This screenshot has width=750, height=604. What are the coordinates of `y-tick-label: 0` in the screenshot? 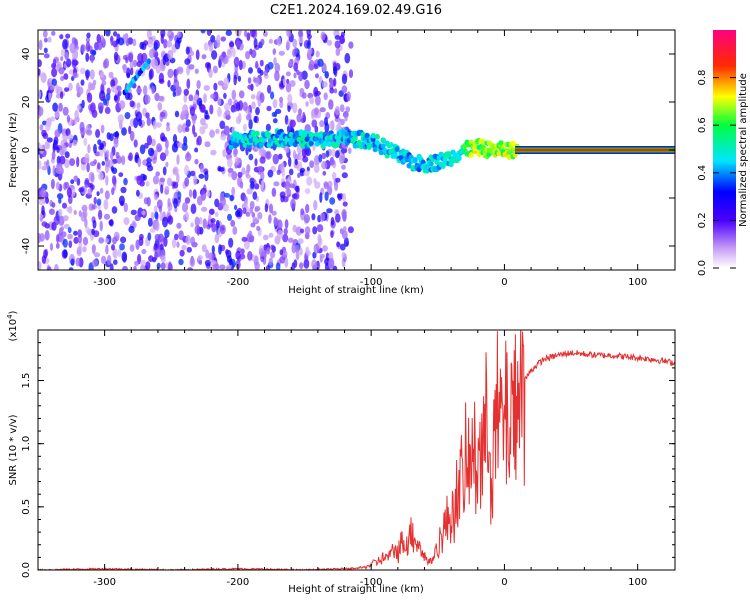 It's located at (26, 150).